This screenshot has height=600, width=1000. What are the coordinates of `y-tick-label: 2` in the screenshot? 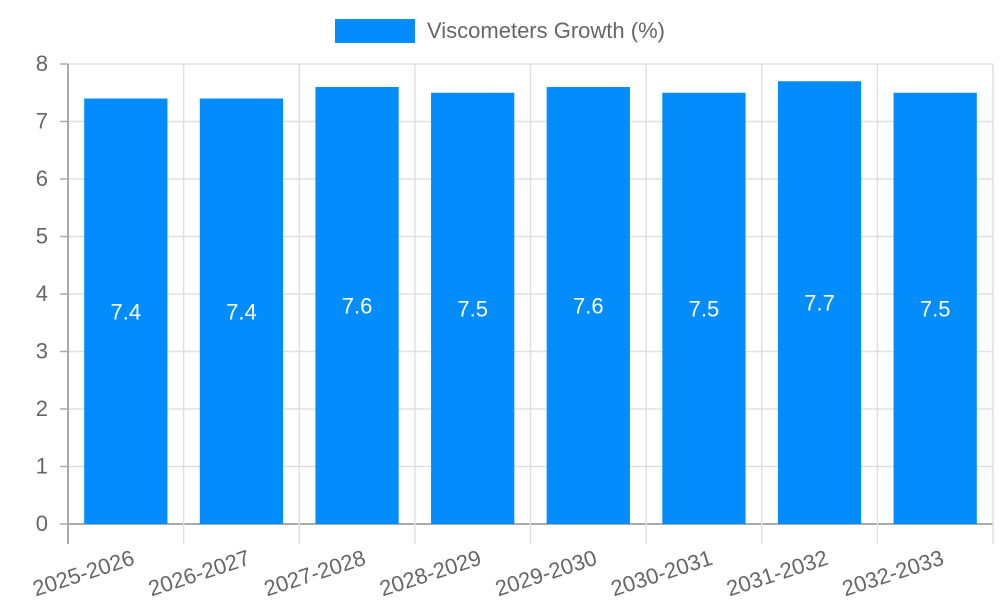 It's located at (42, 408).